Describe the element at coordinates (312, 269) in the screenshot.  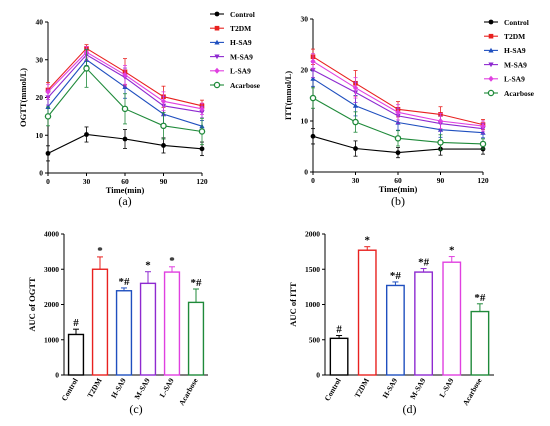
I see `y-tick-label: 1500` at that location.